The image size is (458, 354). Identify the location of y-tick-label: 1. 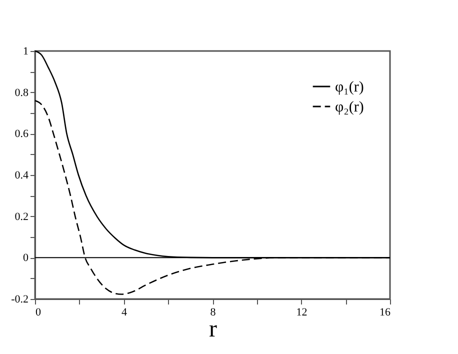
(25, 52).